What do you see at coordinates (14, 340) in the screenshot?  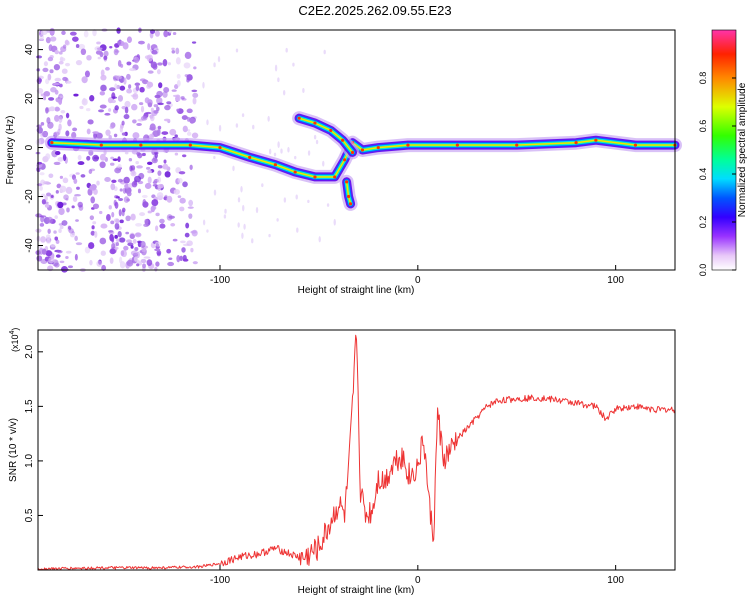 I see `svg-text: (x104)` at bounding box center [14, 340].